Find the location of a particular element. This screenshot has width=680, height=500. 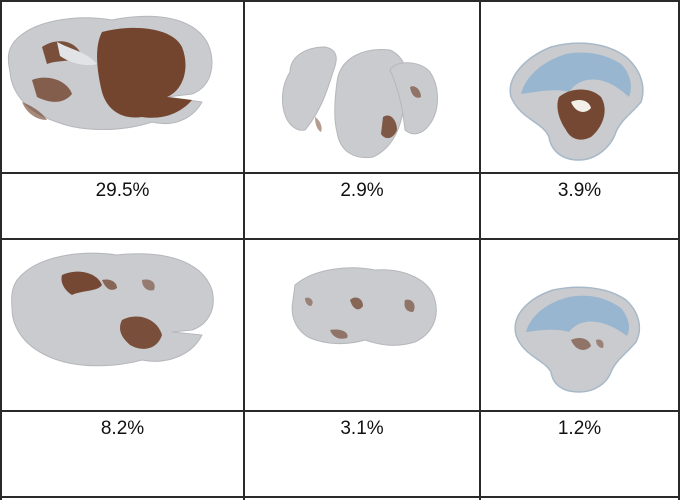

percentage-r1c3: 3.9% is located at coordinates (579, 190).